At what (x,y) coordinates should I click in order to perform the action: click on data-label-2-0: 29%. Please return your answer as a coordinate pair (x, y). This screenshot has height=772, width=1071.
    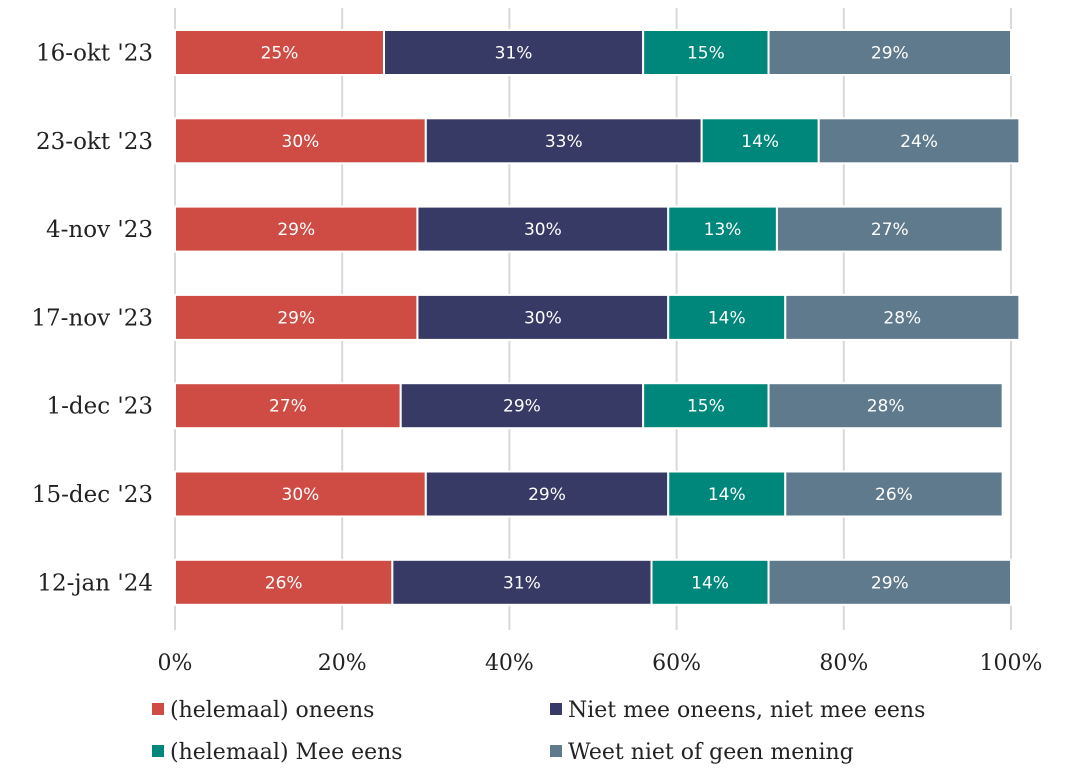
    Looking at the image, I should click on (296, 230).